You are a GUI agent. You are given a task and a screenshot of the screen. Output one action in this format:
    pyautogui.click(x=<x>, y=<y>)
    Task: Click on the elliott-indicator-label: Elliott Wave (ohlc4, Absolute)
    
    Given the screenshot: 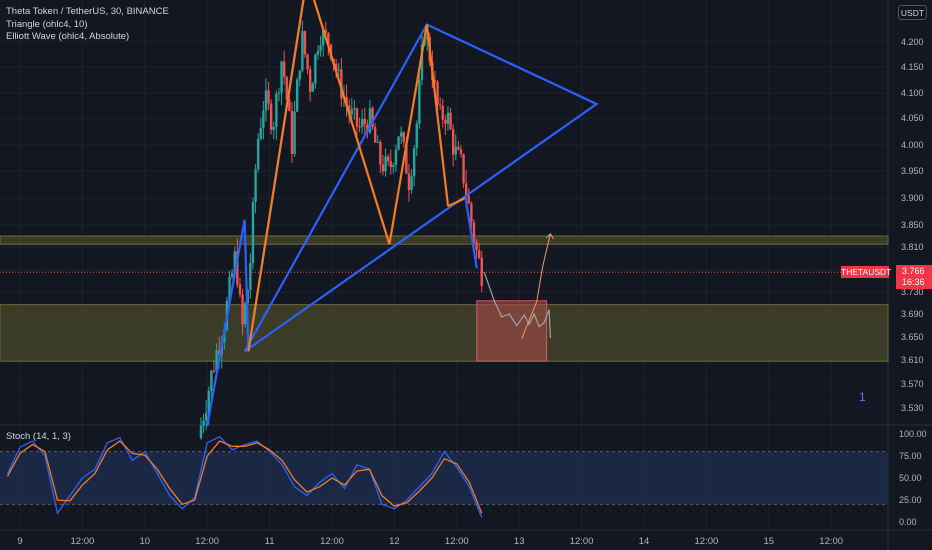 What is the action you would take?
    pyautogui.click(x=68, y=36)
    